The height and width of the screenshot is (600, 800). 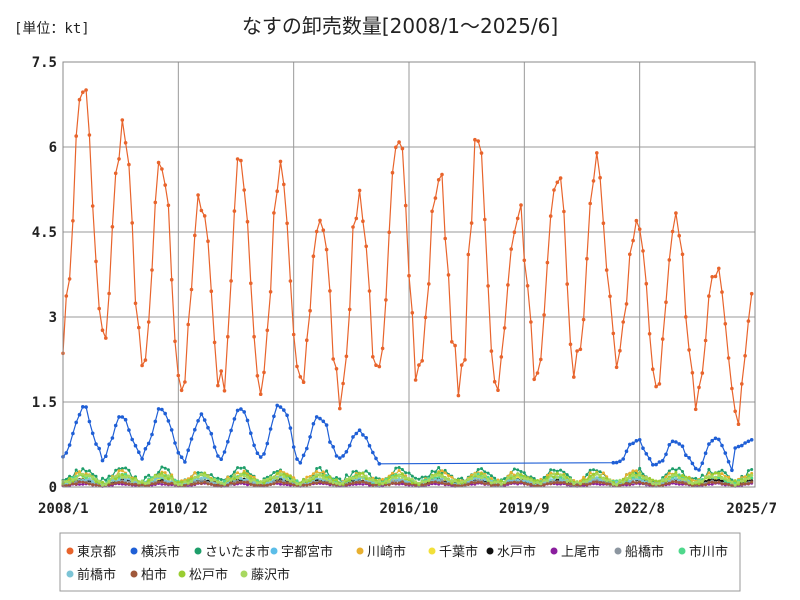 What do you see at coordinates (178, 509) in the screenshot?
I see `x-tick-label: 2010/12` at bounding box center [178, 509].